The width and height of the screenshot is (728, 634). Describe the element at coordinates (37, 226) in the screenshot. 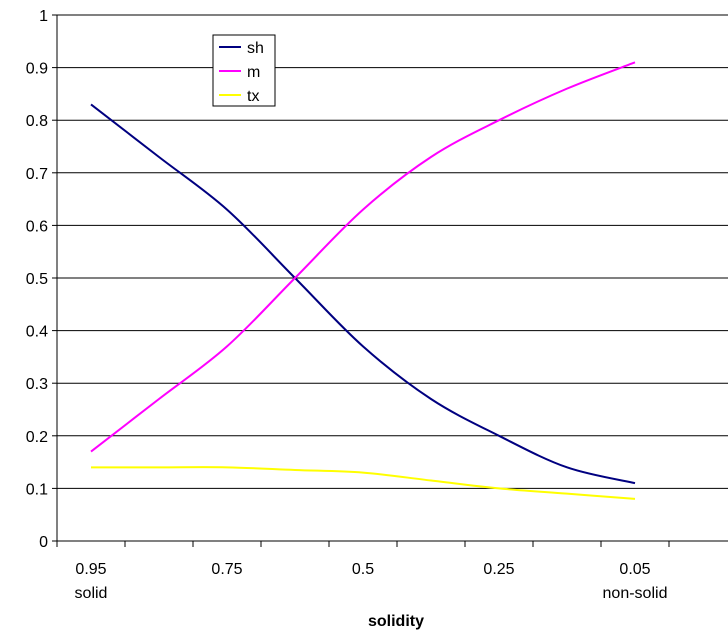

I see `y-tick-label: 0.6` at that location.